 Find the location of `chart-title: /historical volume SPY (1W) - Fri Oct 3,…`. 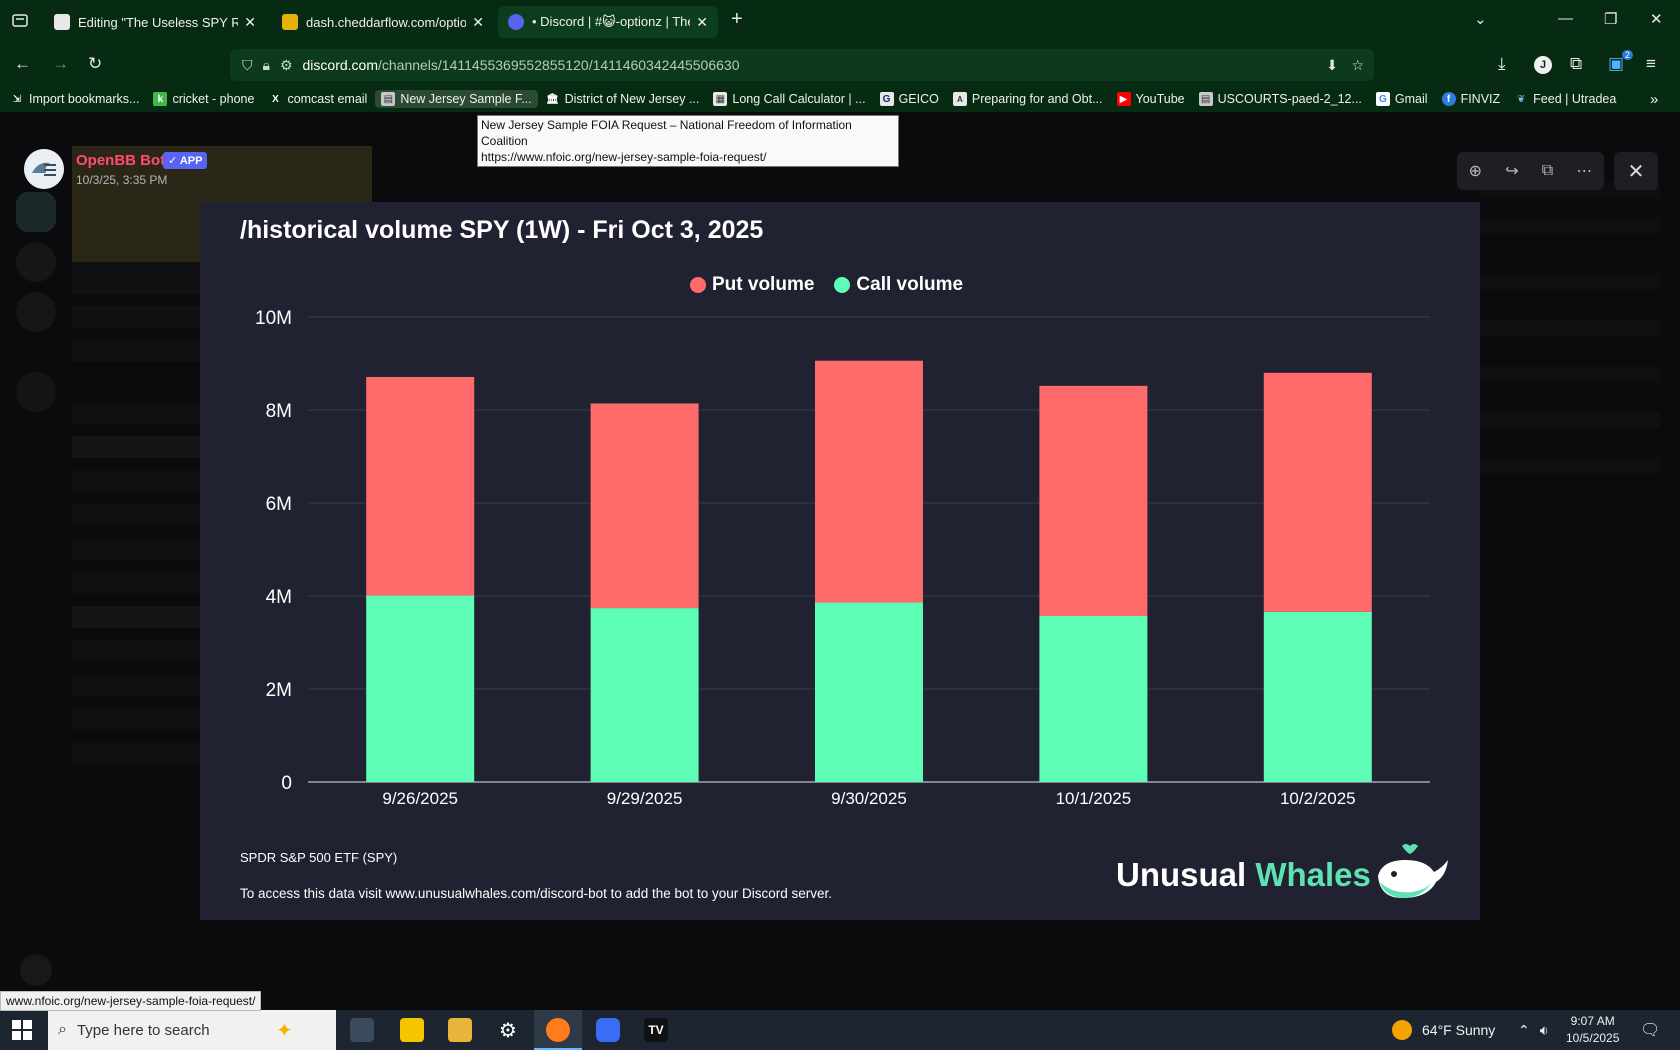

chart-title: /historical volume SPY (1W) - Fri Oct 3,… is located at coordinates (502, 230).